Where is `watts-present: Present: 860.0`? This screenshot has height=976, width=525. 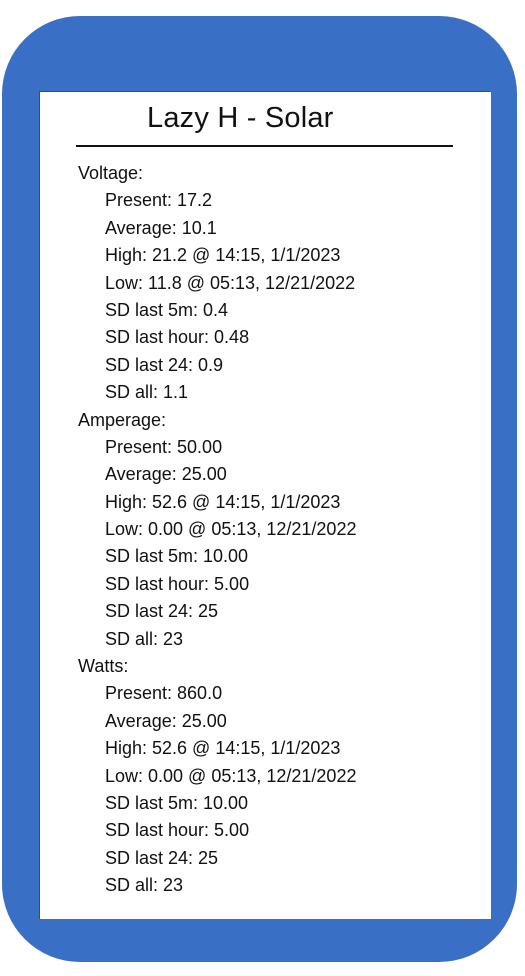
watts-present: Present: 860.0 is located at coordinates (164, 693).